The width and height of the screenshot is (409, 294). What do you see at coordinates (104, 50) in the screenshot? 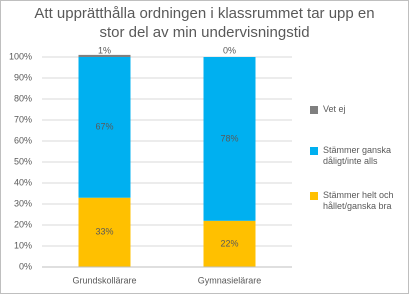
I see `data-label: 1%` at bounding box center [104, 50].